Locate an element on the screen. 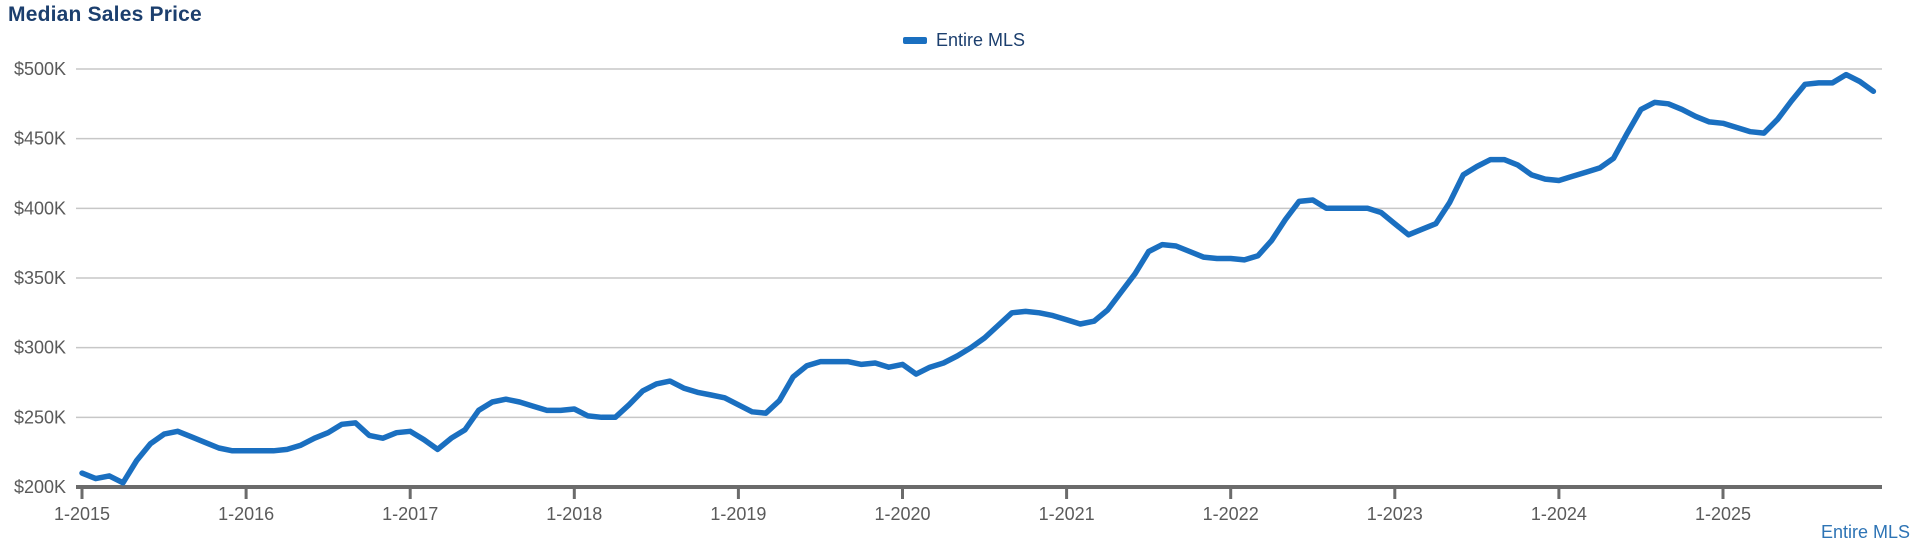 The width and height of the screenshot is (1920, 547). x-axis-tick-label: 1-2016 is located at coordinates (246, 514).